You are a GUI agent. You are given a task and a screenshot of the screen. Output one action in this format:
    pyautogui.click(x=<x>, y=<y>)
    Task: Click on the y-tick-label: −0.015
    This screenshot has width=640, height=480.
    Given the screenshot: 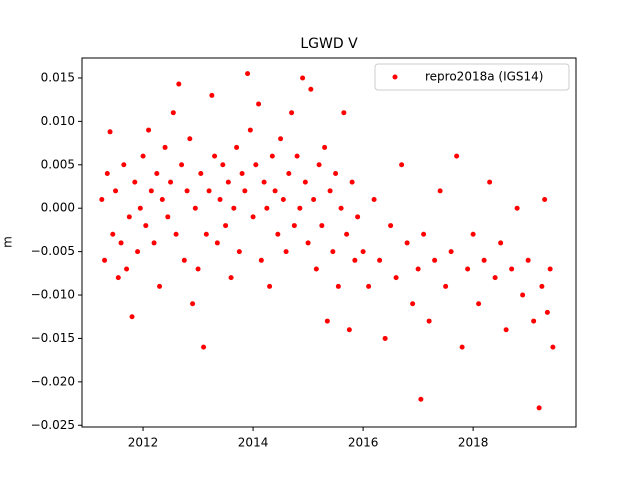 What is the action you would take?
    pyautogui.click(x=53, y=338)
    